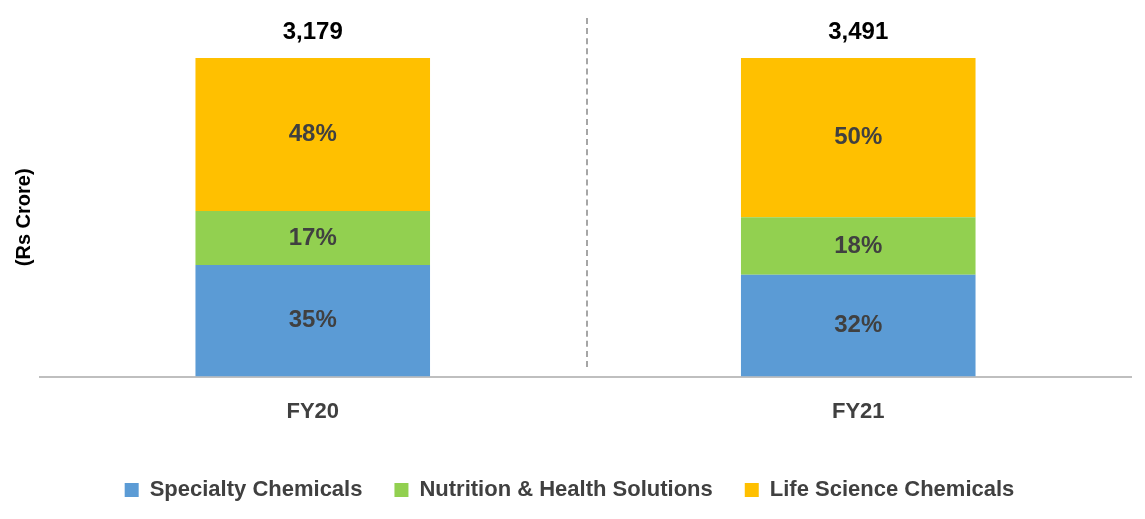 Image resolution: width=1145 pixels, height=519 pixels. I want to click on data-label: 18%, so click(858, 244).